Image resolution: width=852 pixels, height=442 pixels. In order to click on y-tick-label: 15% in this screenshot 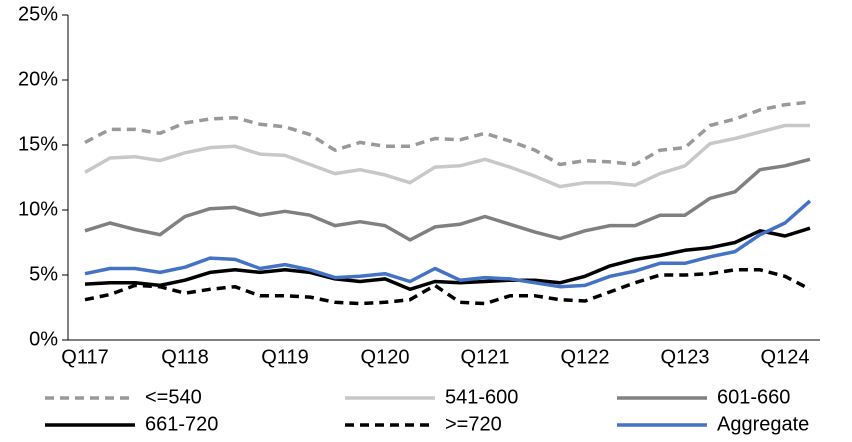, I will do `click(38, 144)`.